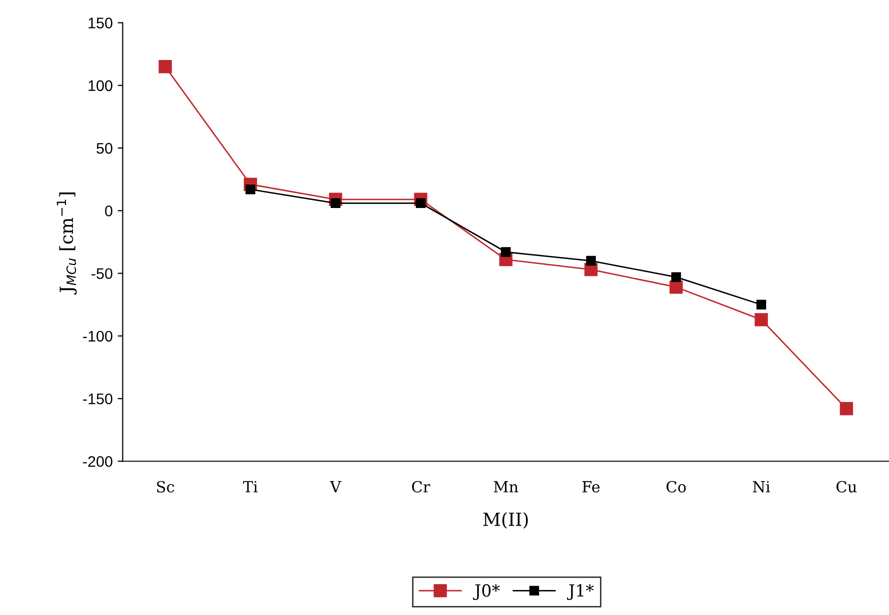 The height and width of the screenshot is (615, 889). Describe the element at coordinates (97, 398) in the screenshot. I see `y-tick-label: -150` at that location.